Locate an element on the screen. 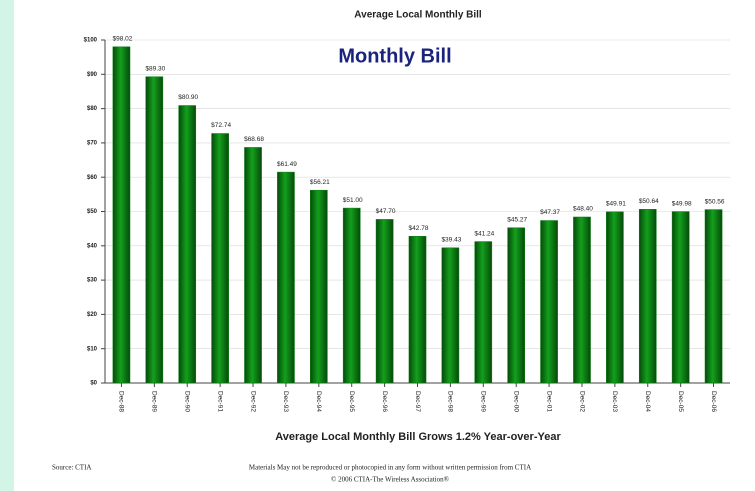 Image resolution: width=755 pixels, height=491 pixels. value-label: $47.37 is located at coordinates (550, 212).